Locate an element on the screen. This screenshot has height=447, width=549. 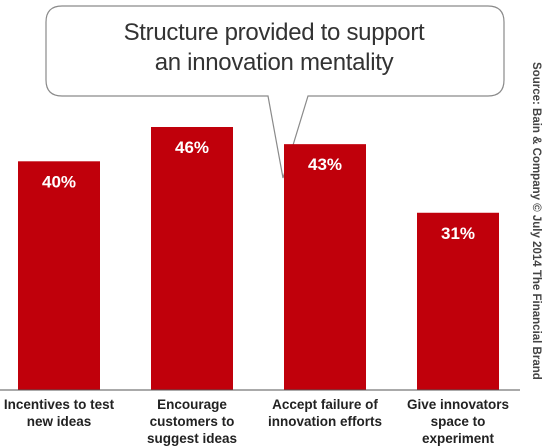
category-label-2-line-2: customers to is located at coordinates (192, 421).